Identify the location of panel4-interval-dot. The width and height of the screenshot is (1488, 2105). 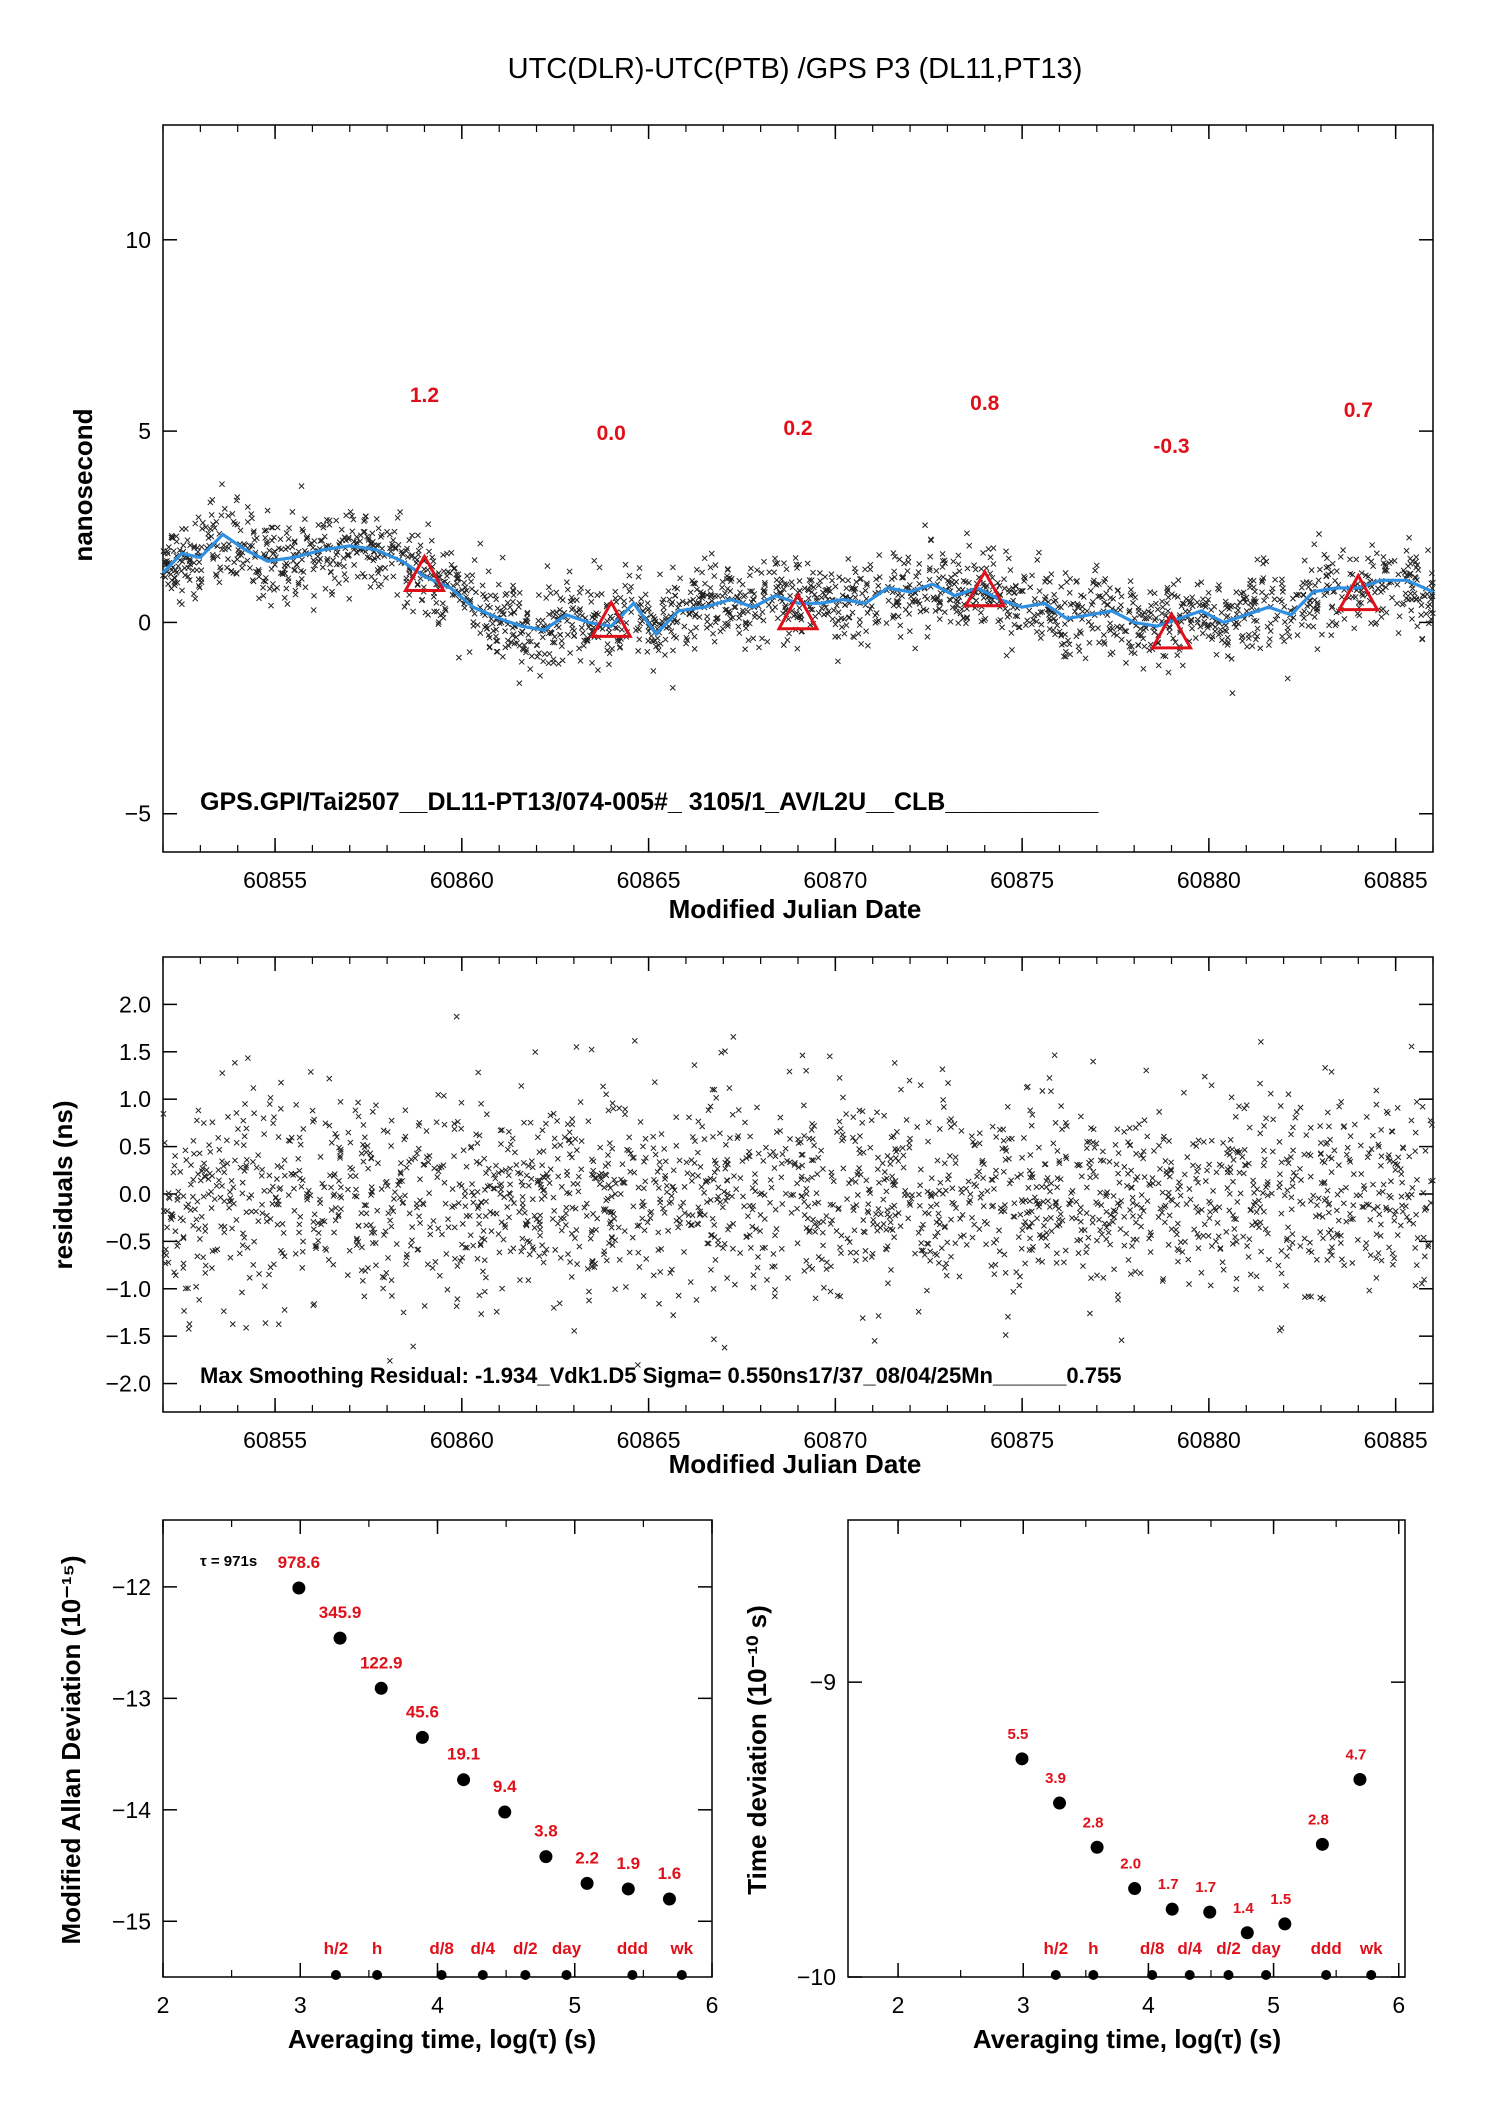
(1055, 1975).